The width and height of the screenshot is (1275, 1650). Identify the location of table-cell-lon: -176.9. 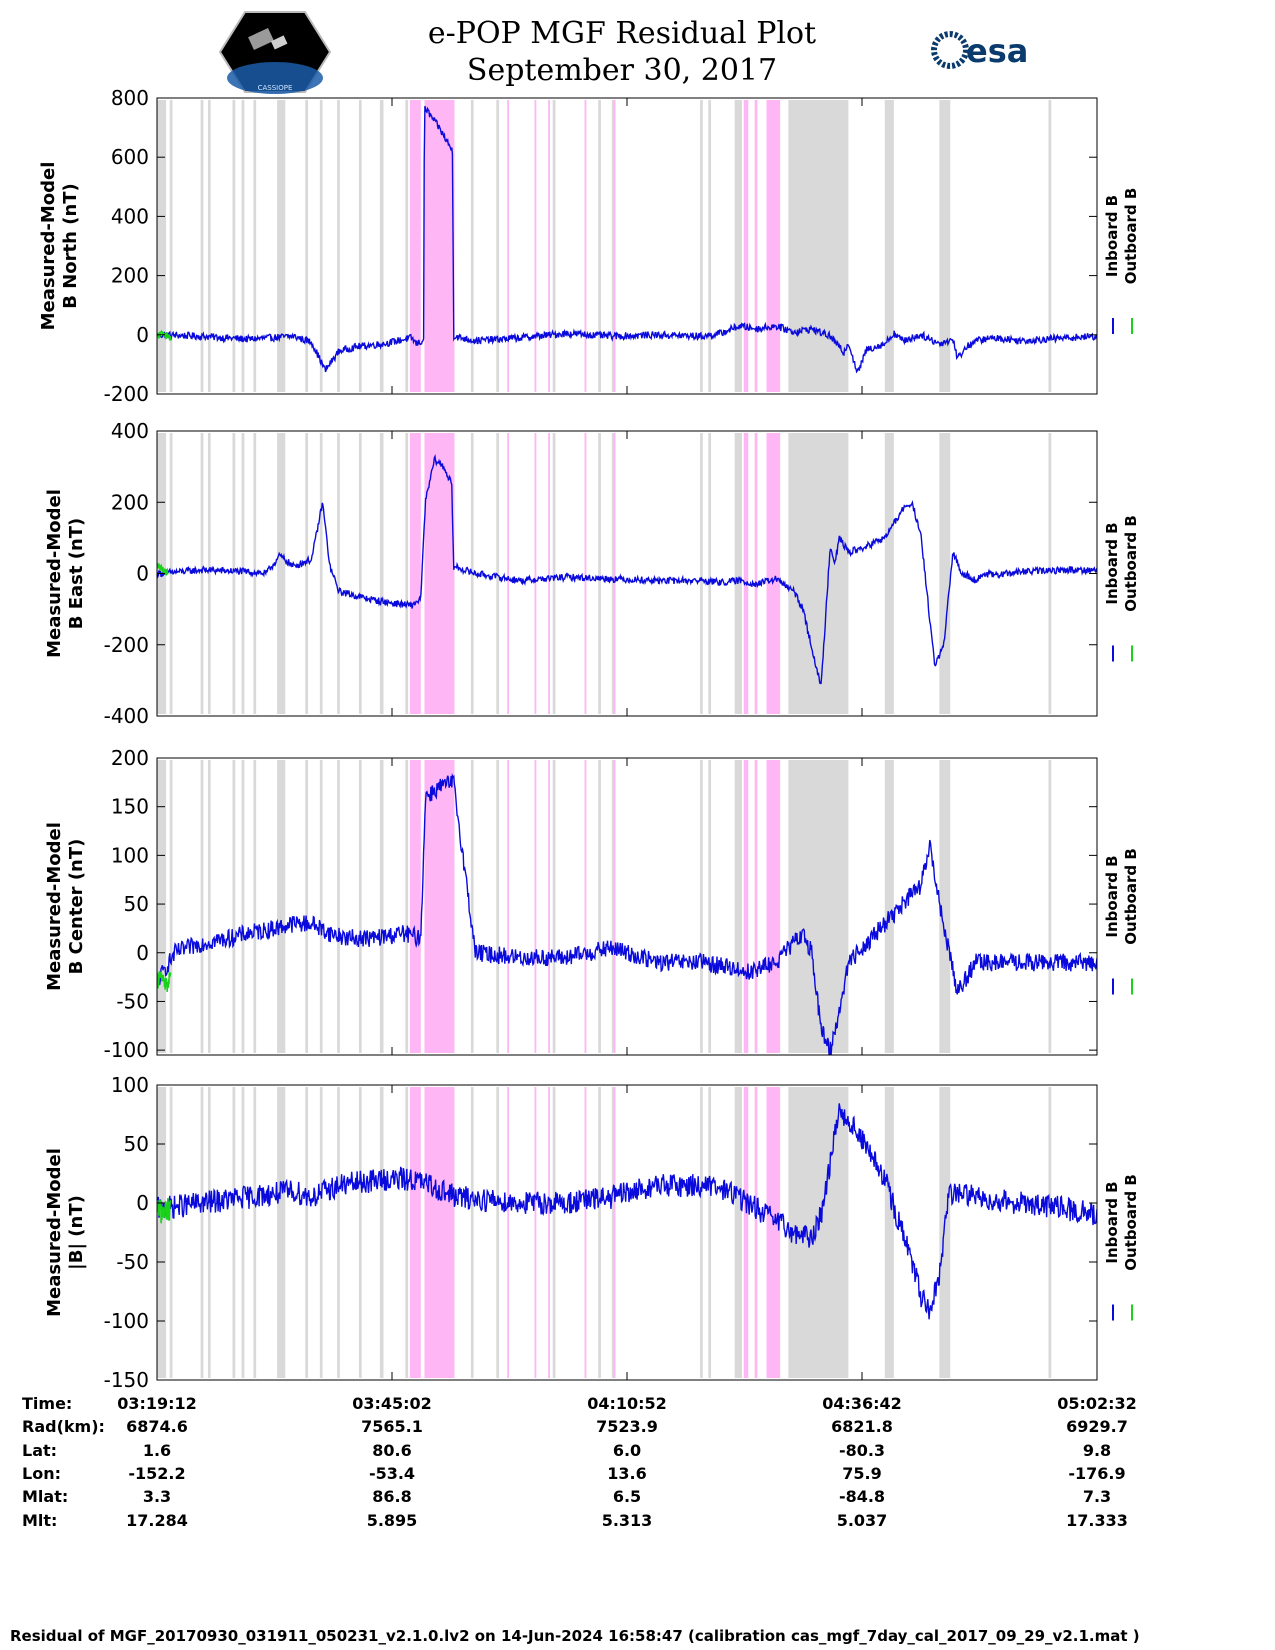
(1096, 1473).